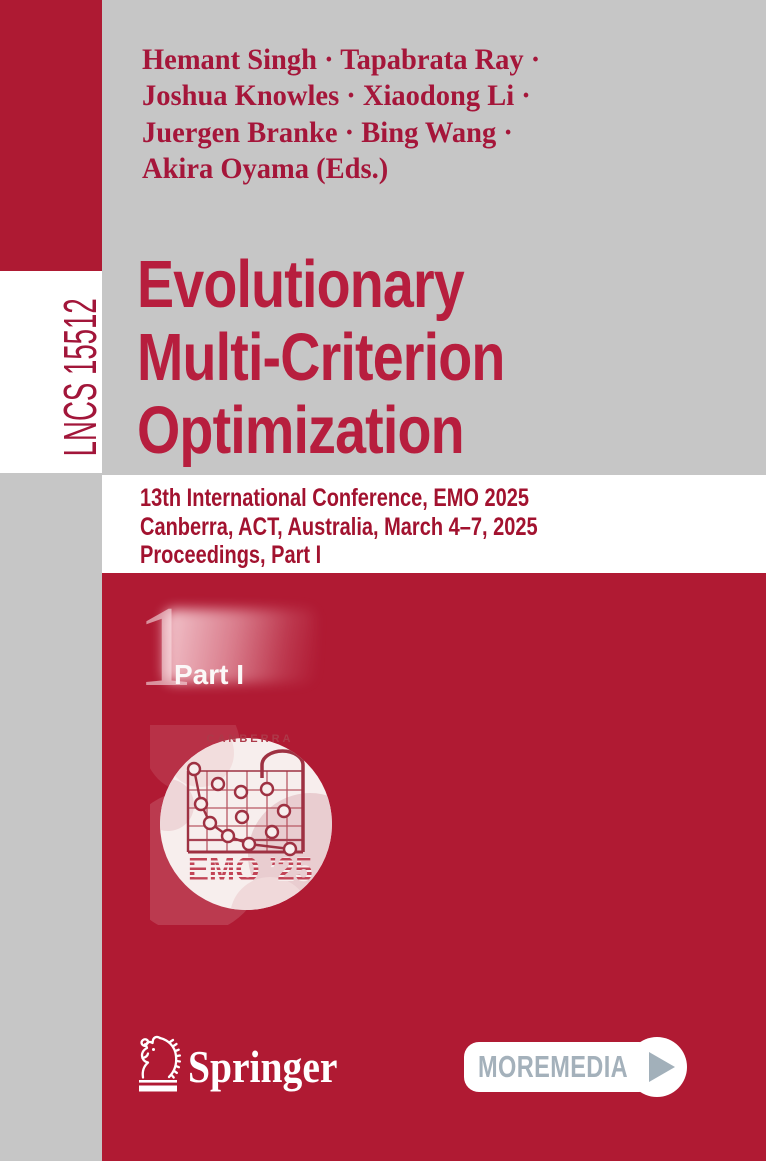  I want to click on top-left-red-block, so click(51, 135).